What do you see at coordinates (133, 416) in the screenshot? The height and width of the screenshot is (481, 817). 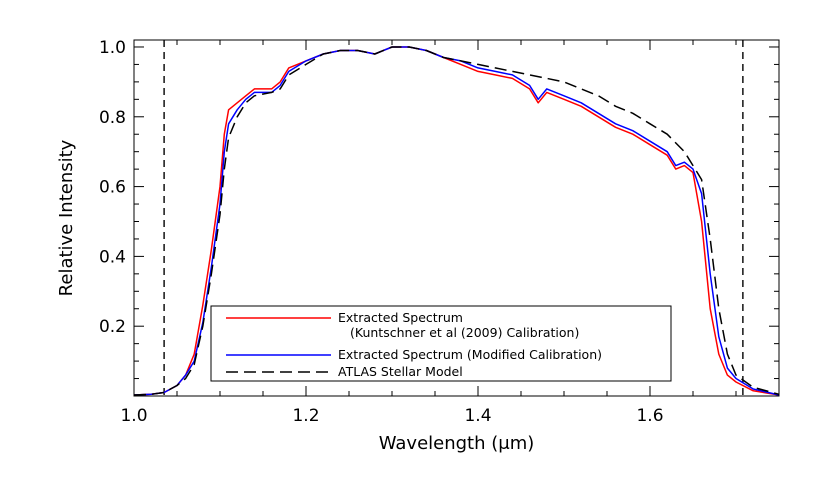 I see `x-tick-label: 1.0` at bounding box center [133, 416].